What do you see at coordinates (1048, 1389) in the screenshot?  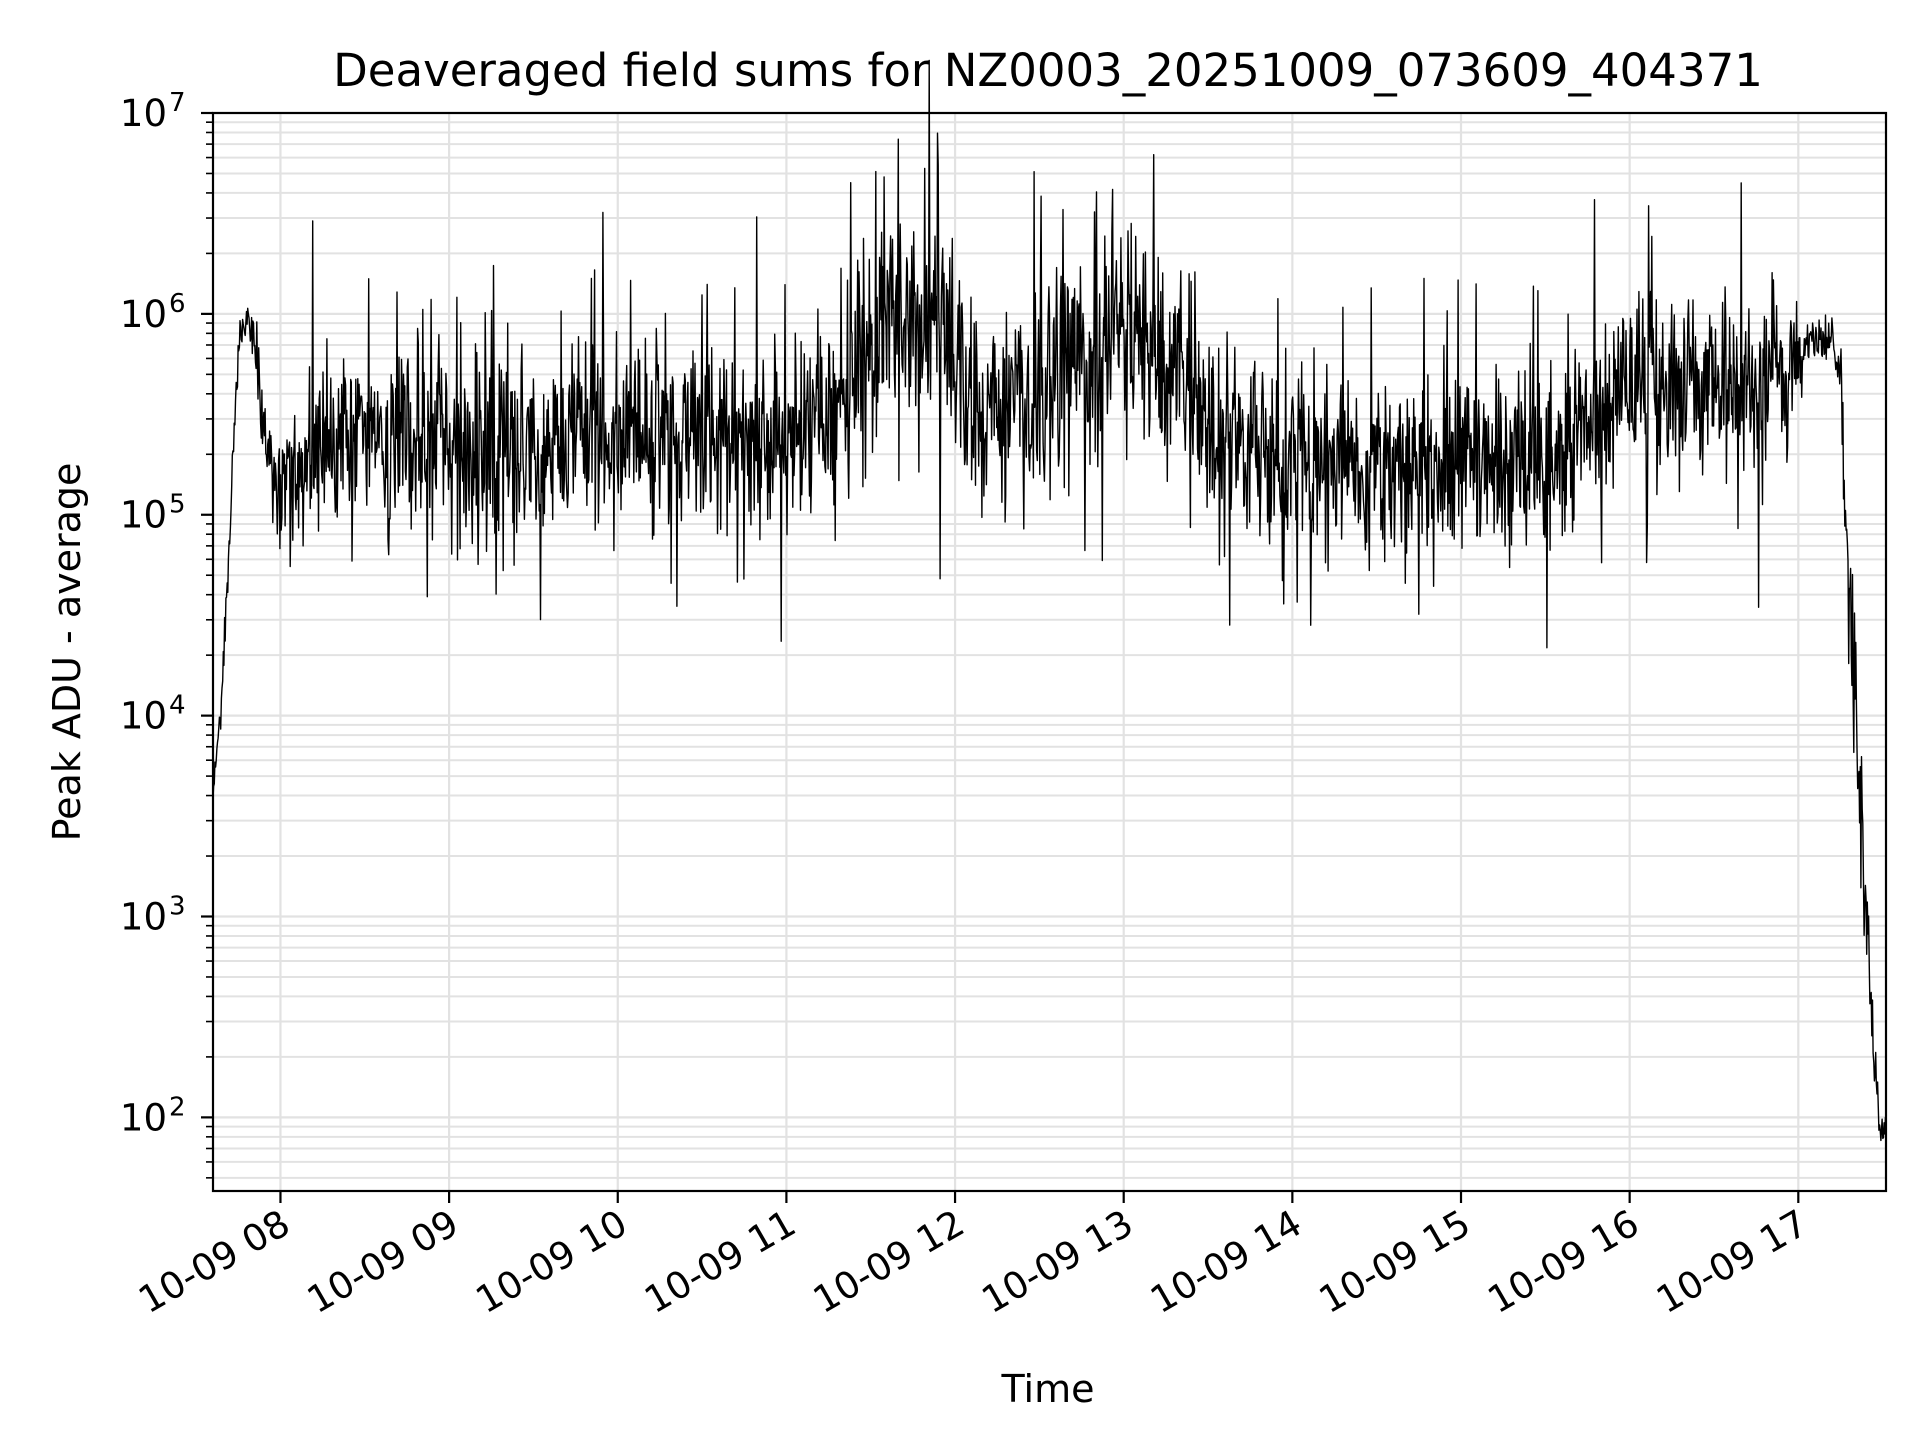 I see `x-axis-label: Time` at bounding box center [1048, 1389].